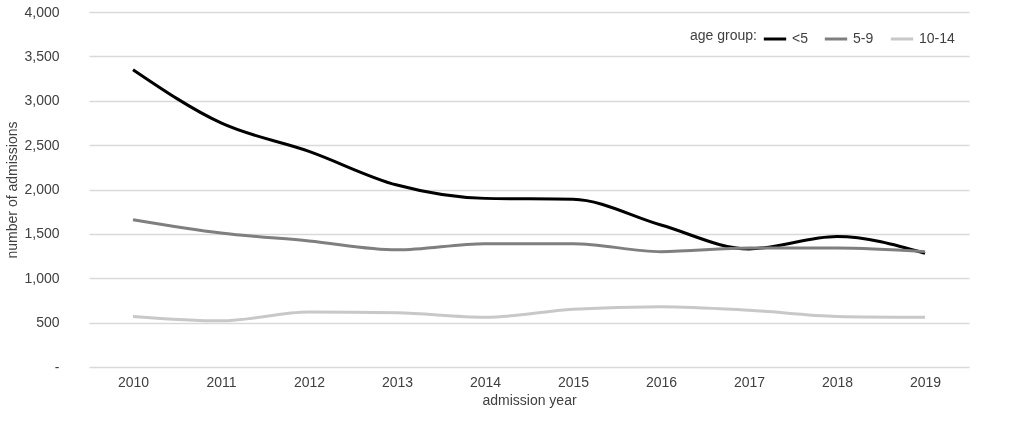 The height and width of the screenshot is (446, 1009). What do you see at coordinates (309, 381) in the screenshot?
I see `x-tick-label: 2012` at bounding box center [309, 381].